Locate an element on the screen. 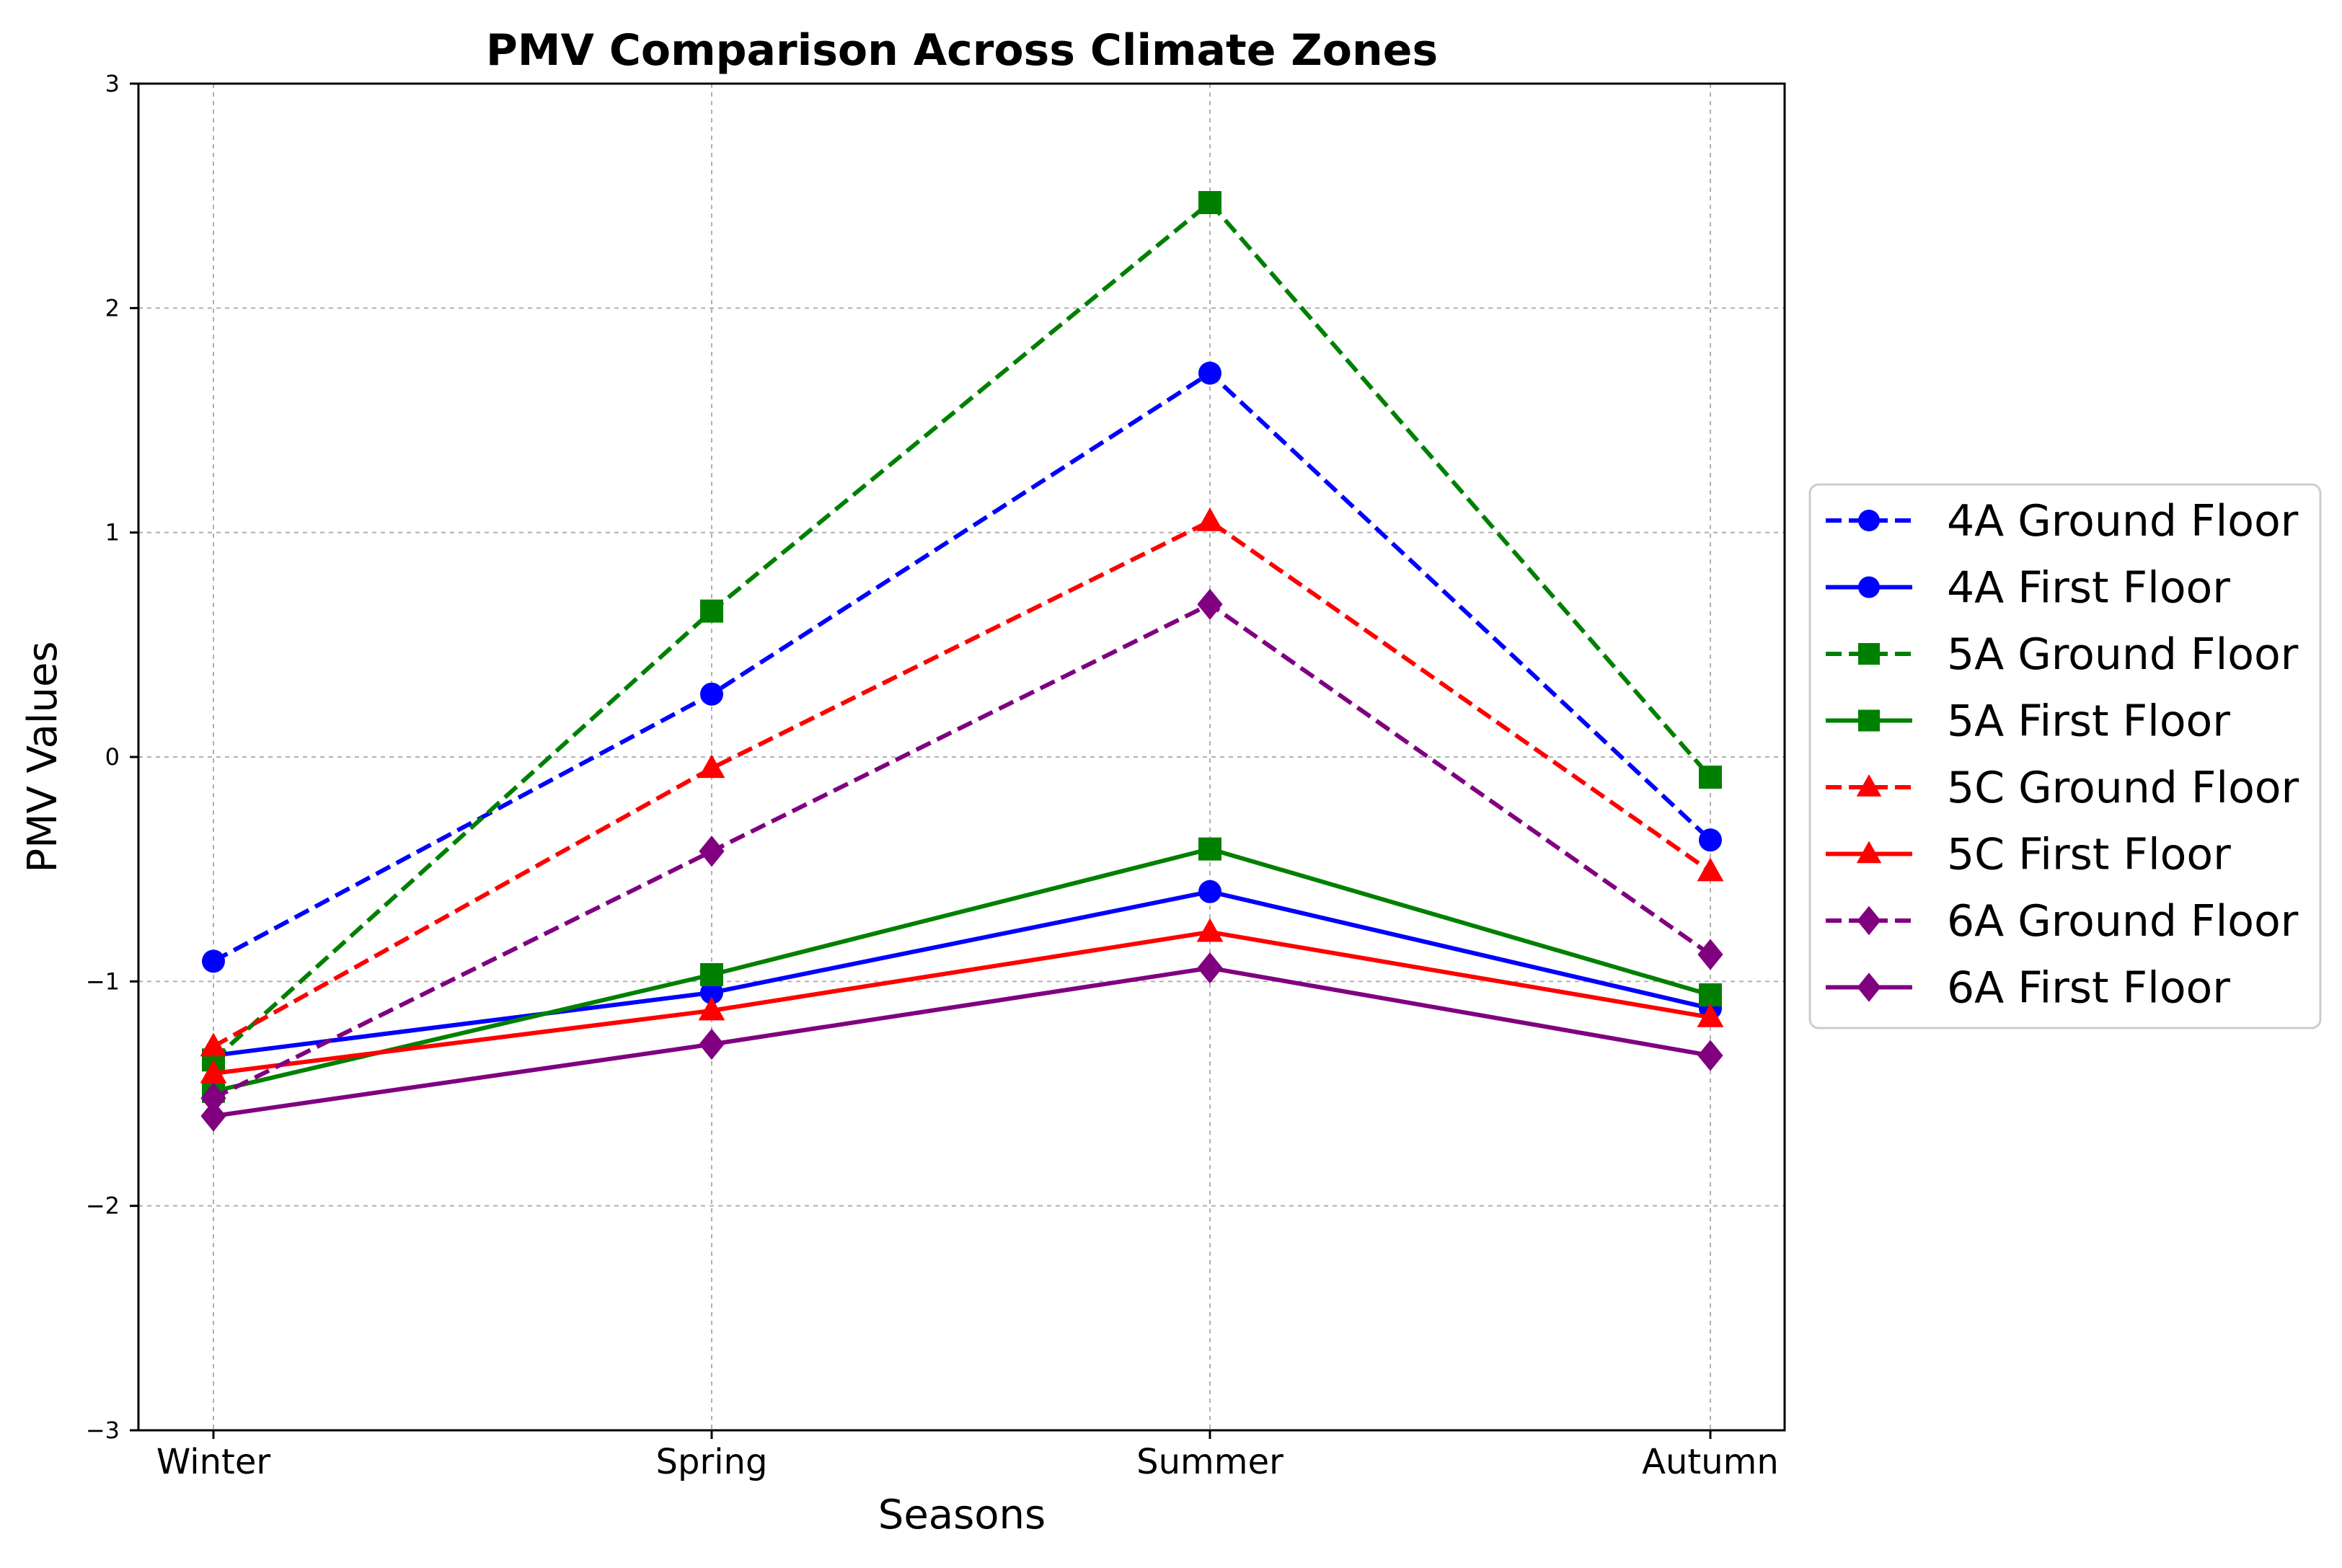 The height and width of the screenshot is (1568, 2342). x-tick-label: Winter is located at coordinates (213, 1462).